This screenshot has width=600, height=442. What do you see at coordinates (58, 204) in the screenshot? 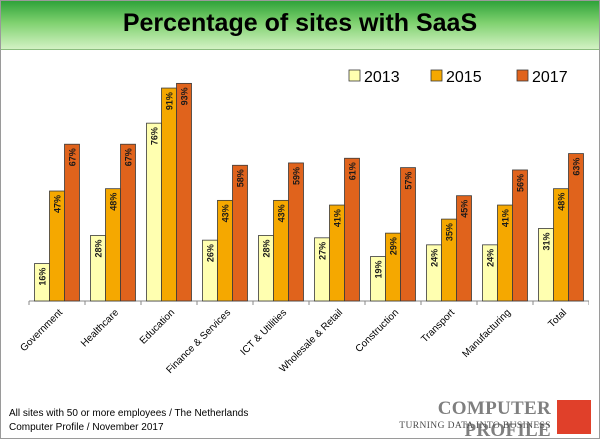
I see `data-label: 47%` at bounding box center [58, 204].